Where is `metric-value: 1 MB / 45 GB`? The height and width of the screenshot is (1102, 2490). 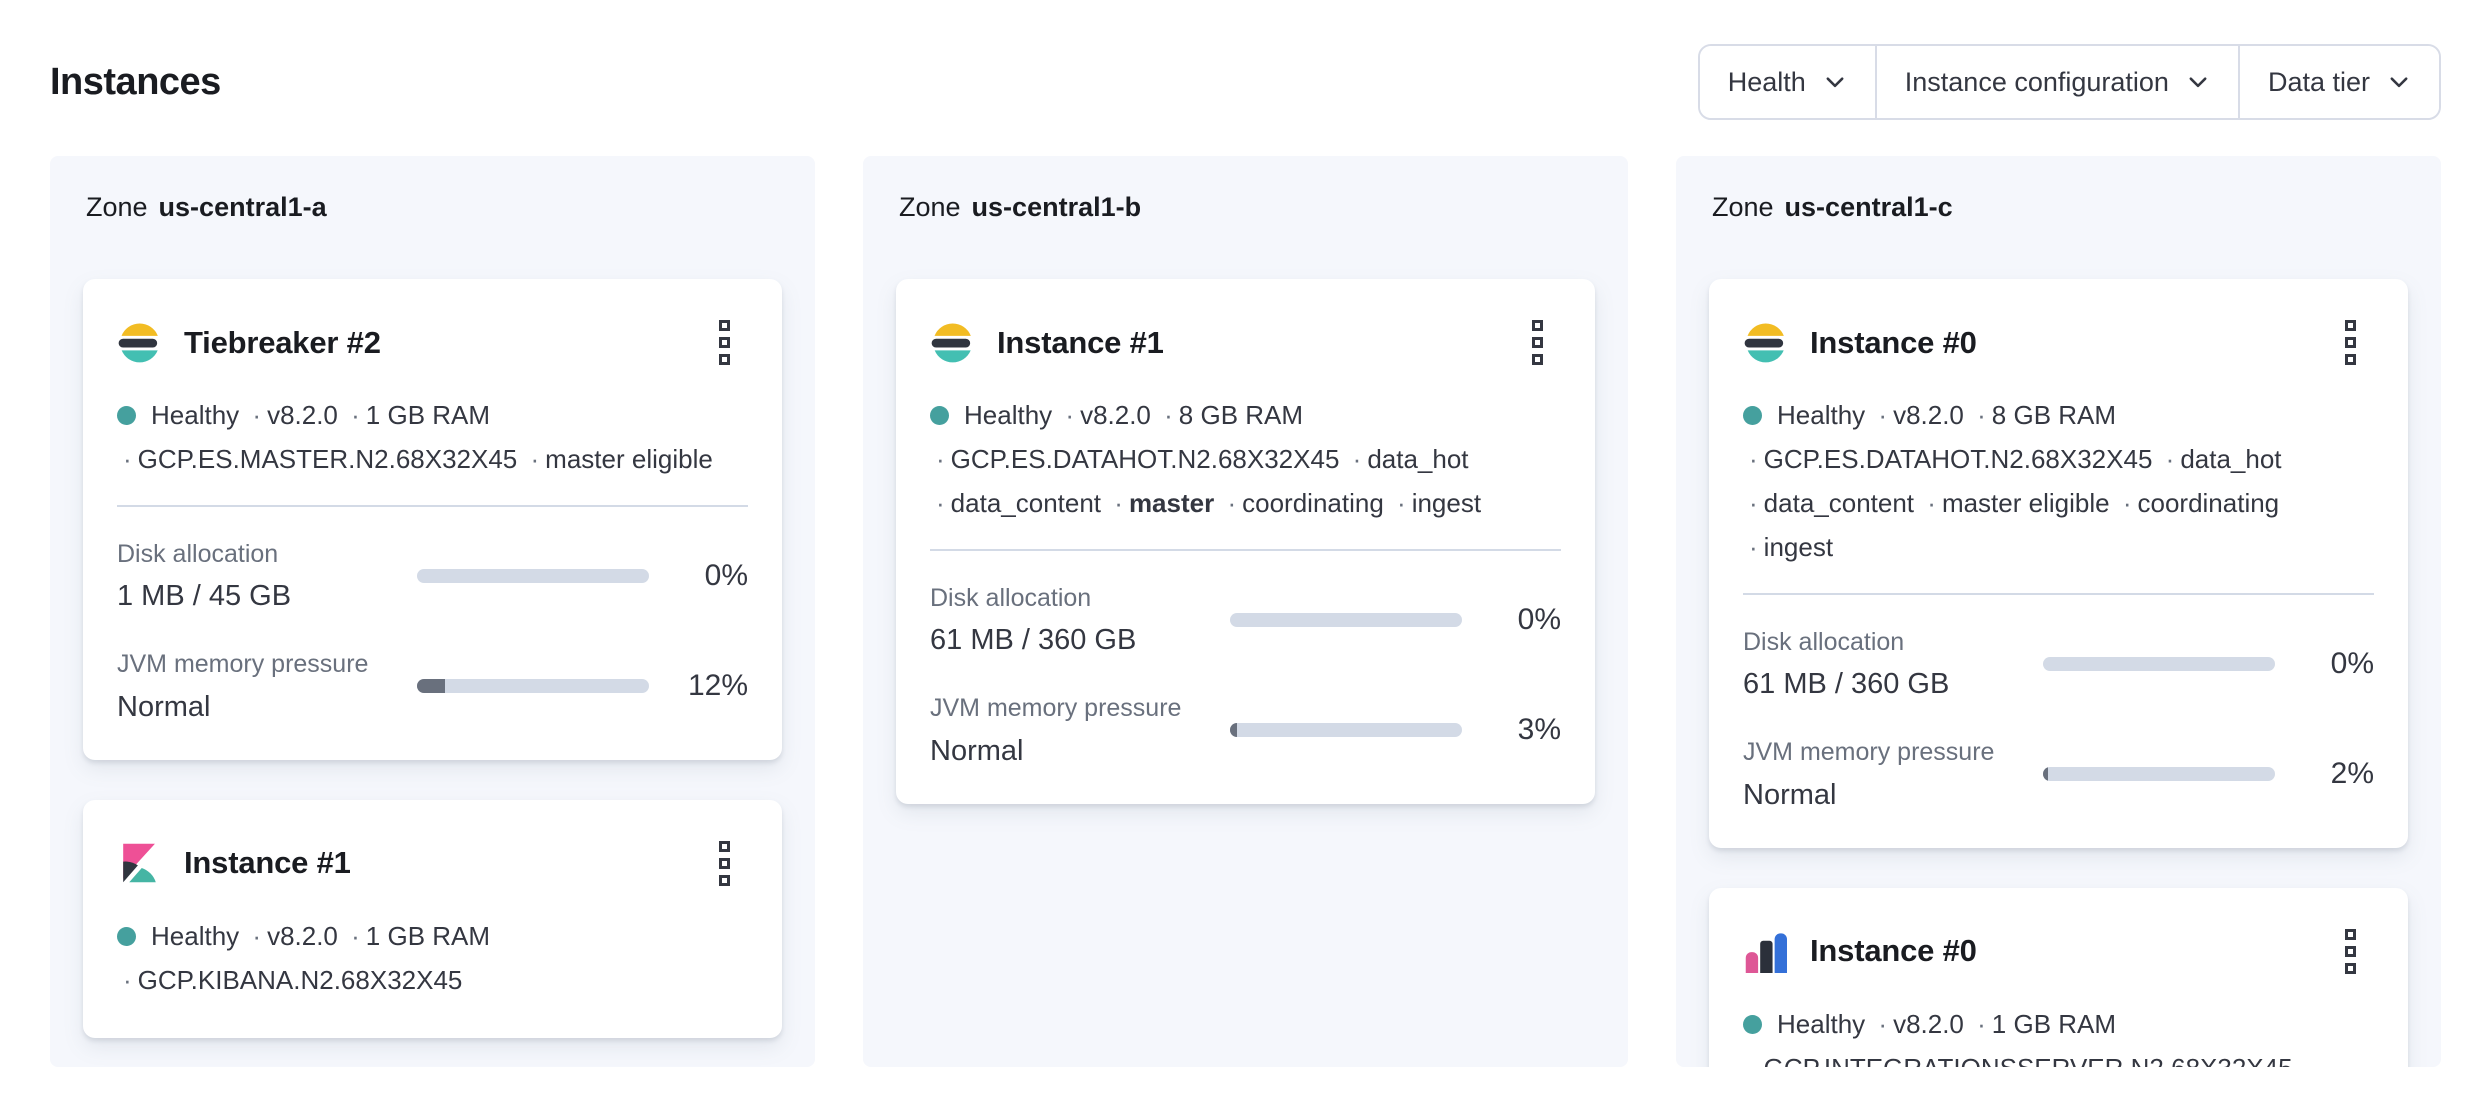
metric-value: 1 MB / 45 GB is located at coordinates (204, 596).